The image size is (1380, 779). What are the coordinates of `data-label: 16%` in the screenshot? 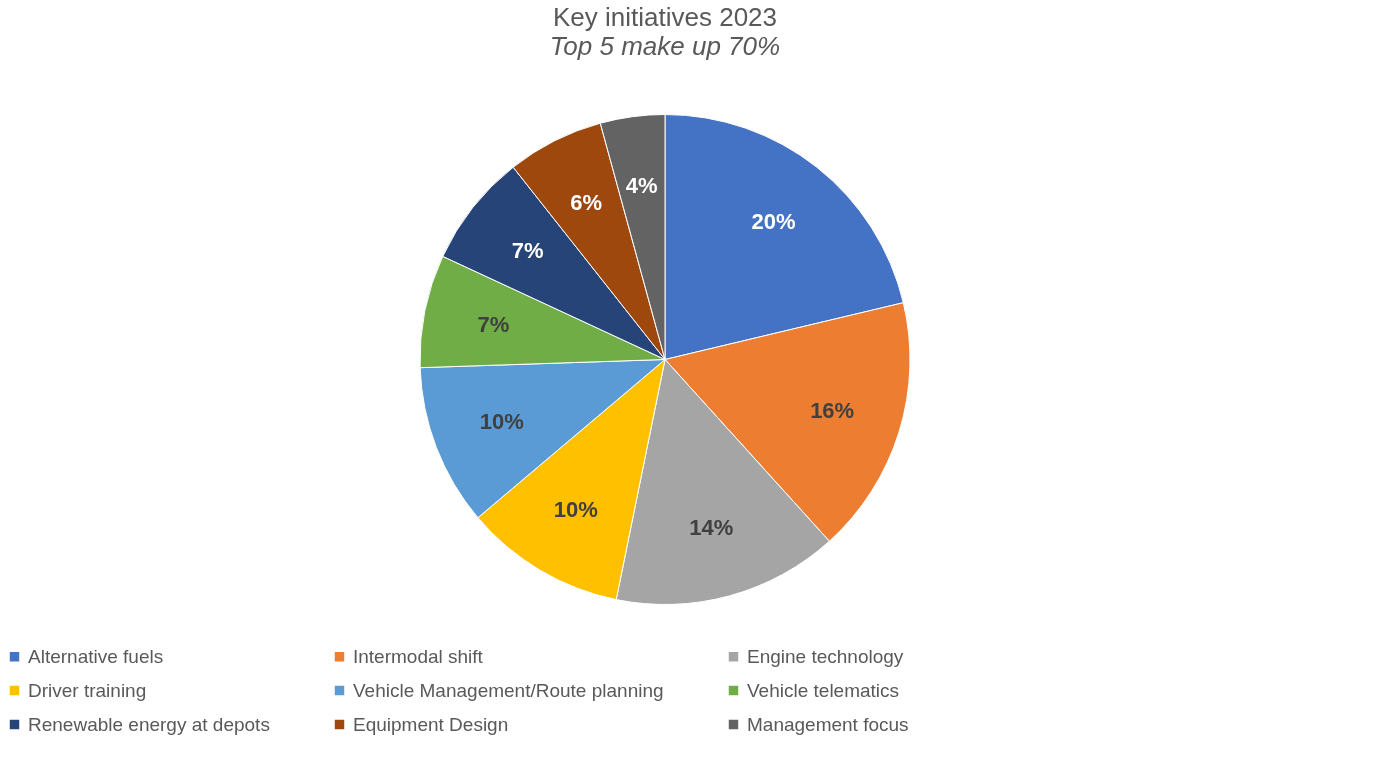 It's located at (832, 411).